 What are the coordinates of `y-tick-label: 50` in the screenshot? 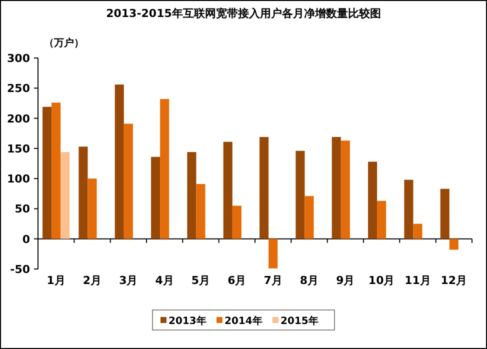 It's located at (22, 209).